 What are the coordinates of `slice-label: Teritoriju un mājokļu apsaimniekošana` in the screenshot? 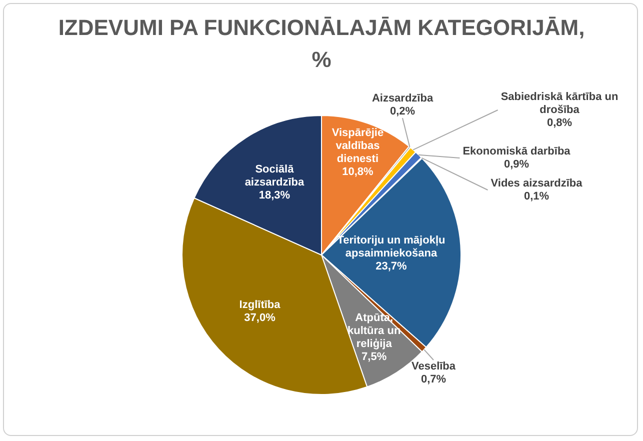 It's located at (391, 247).